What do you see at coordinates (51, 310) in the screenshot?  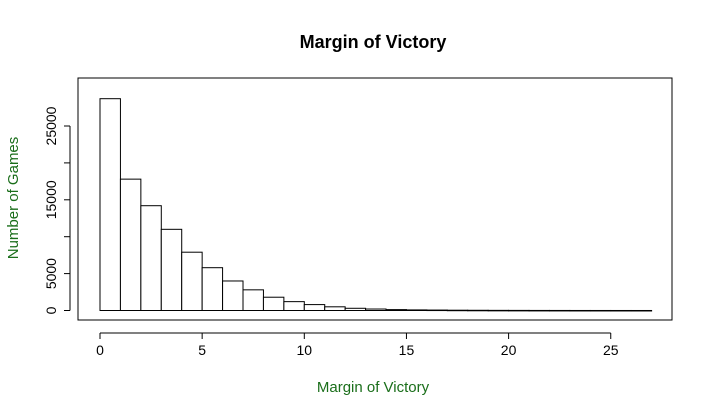 I see `y-tick-label: 0` at bounding box center [51, 310].